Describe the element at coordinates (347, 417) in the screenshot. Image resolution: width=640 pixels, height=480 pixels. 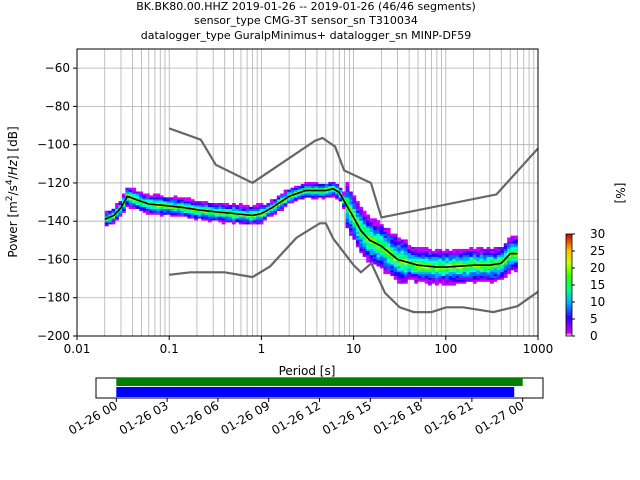
I see `timeline-tick-label: 01-26 15` at that location.